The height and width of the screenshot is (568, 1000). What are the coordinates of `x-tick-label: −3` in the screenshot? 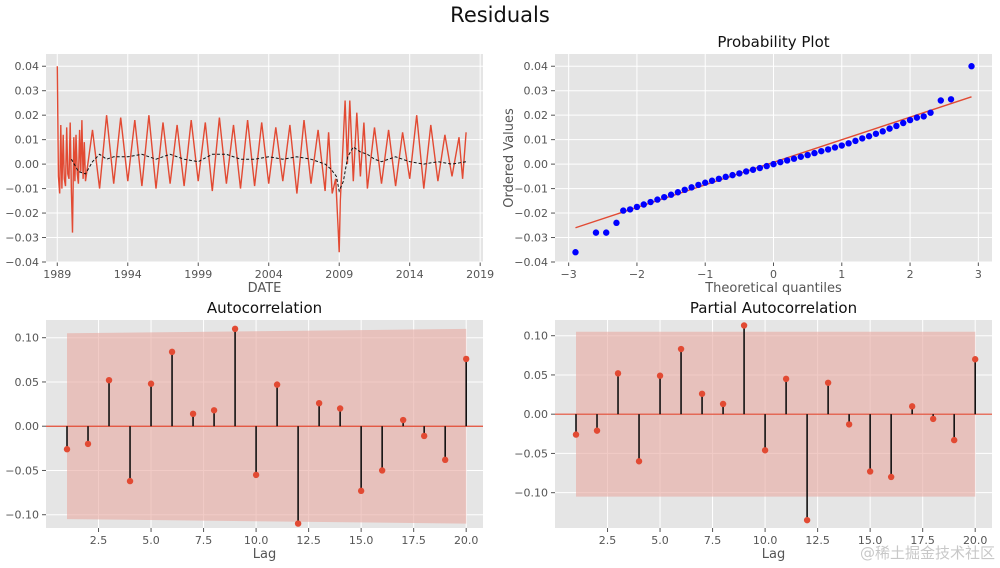 It's located at (569, 274).